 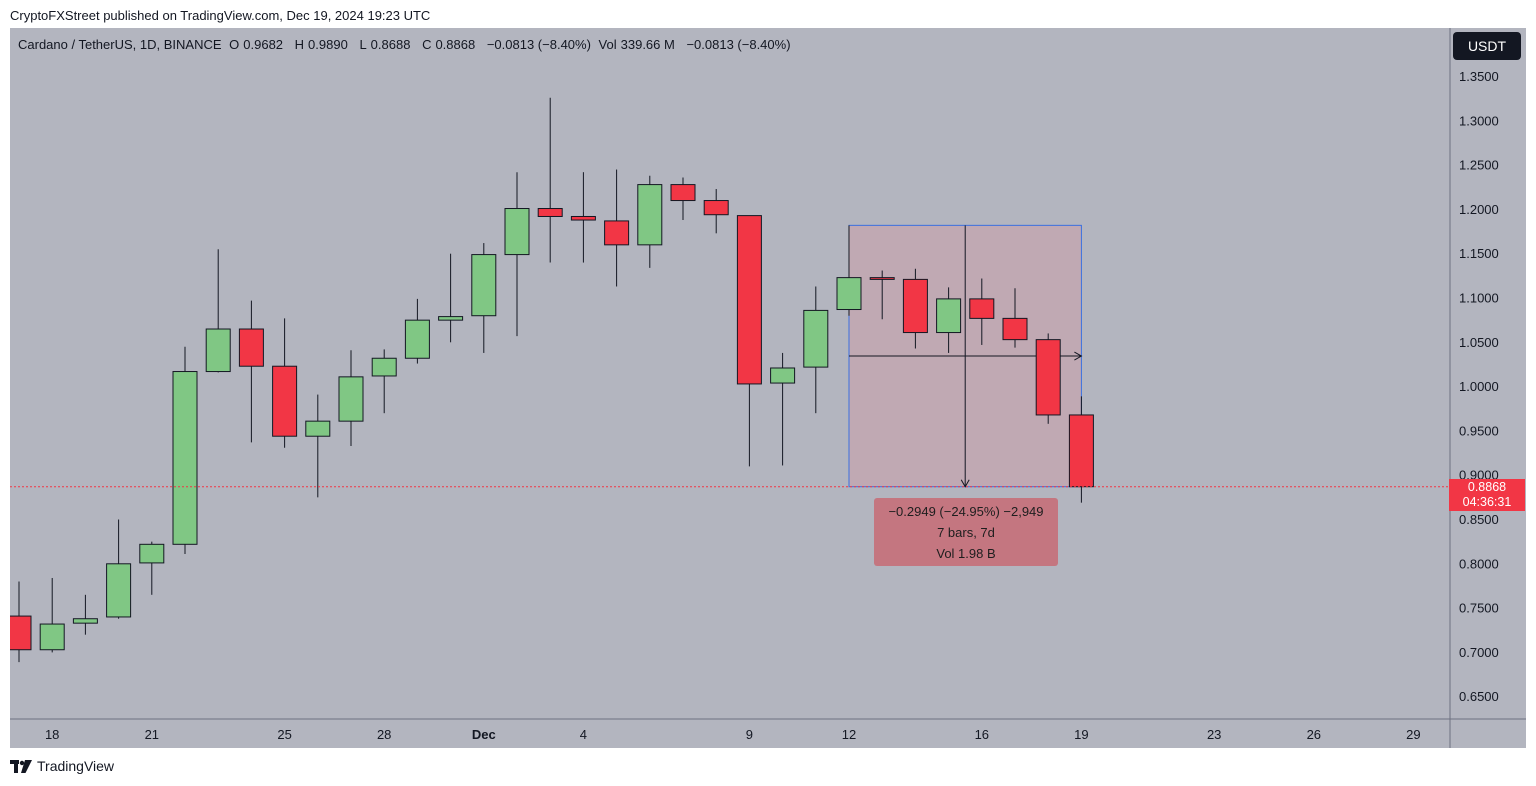 What do you see at coordinates (1479, 298) in the screenshot?
I see `price-tick-label: 1.1000` at bounding box center [1479, 298].